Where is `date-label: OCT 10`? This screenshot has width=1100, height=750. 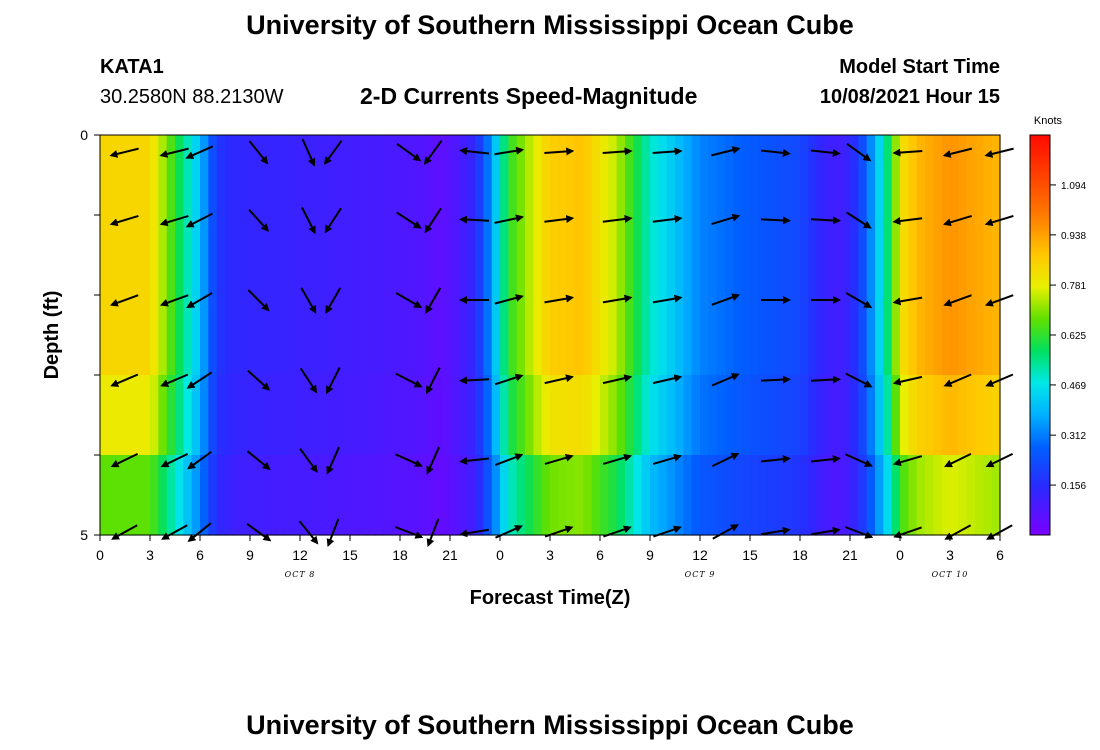 date-label: OCT 10 is located at coordinates (950, 574).